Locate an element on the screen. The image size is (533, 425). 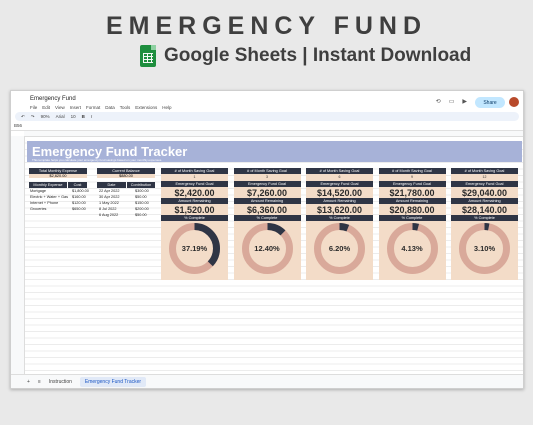
contribution-date: 22 Apr 2022 is located at coordinates (109, 191).